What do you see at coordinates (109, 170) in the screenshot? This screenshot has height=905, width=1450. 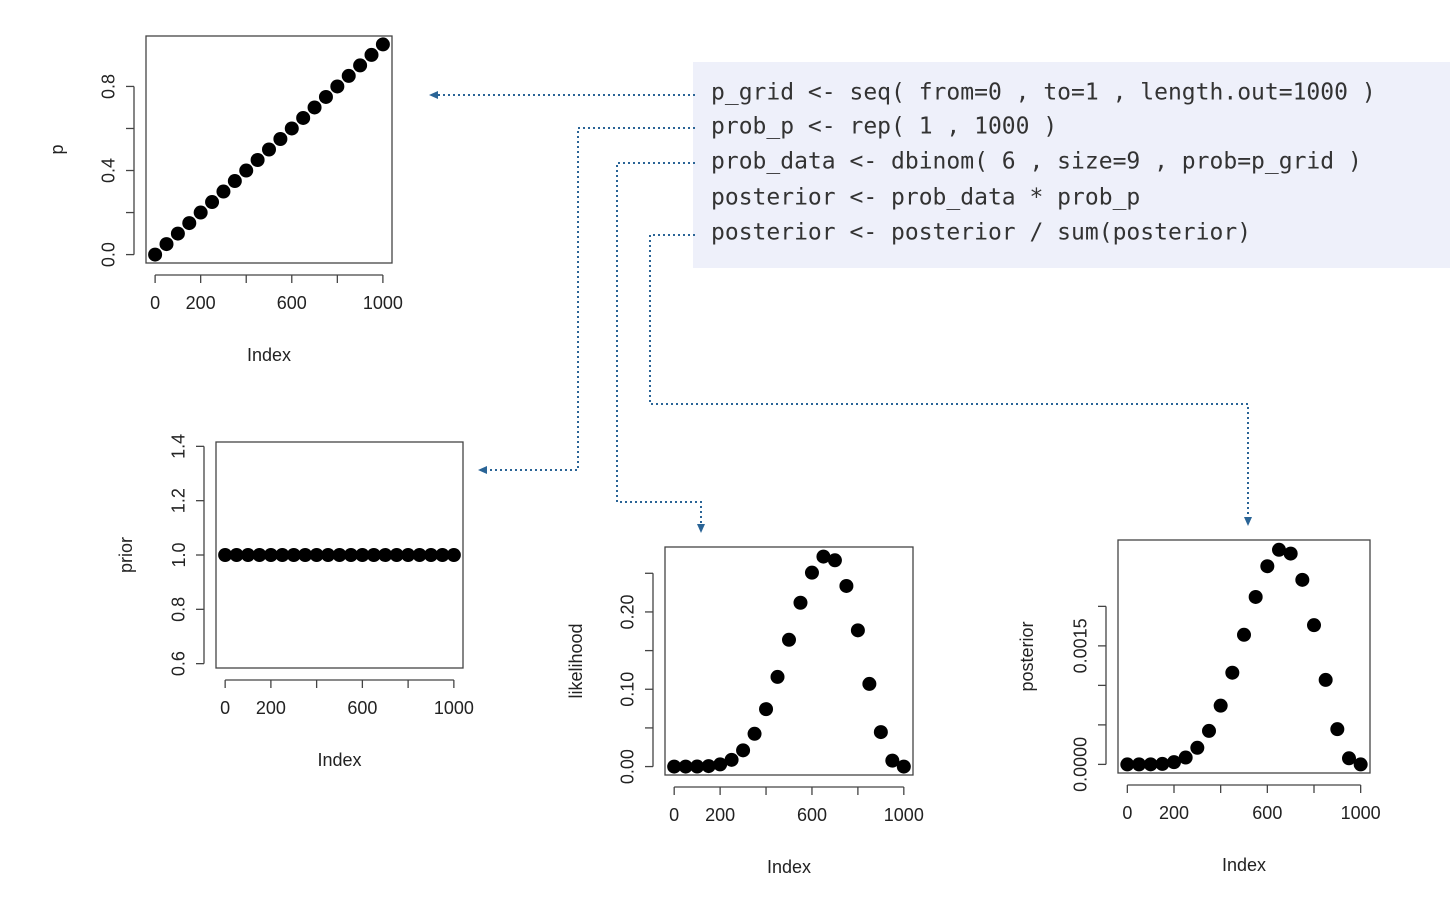 I see `y-tick-label: 0.4` at bounding box center [109, 170].